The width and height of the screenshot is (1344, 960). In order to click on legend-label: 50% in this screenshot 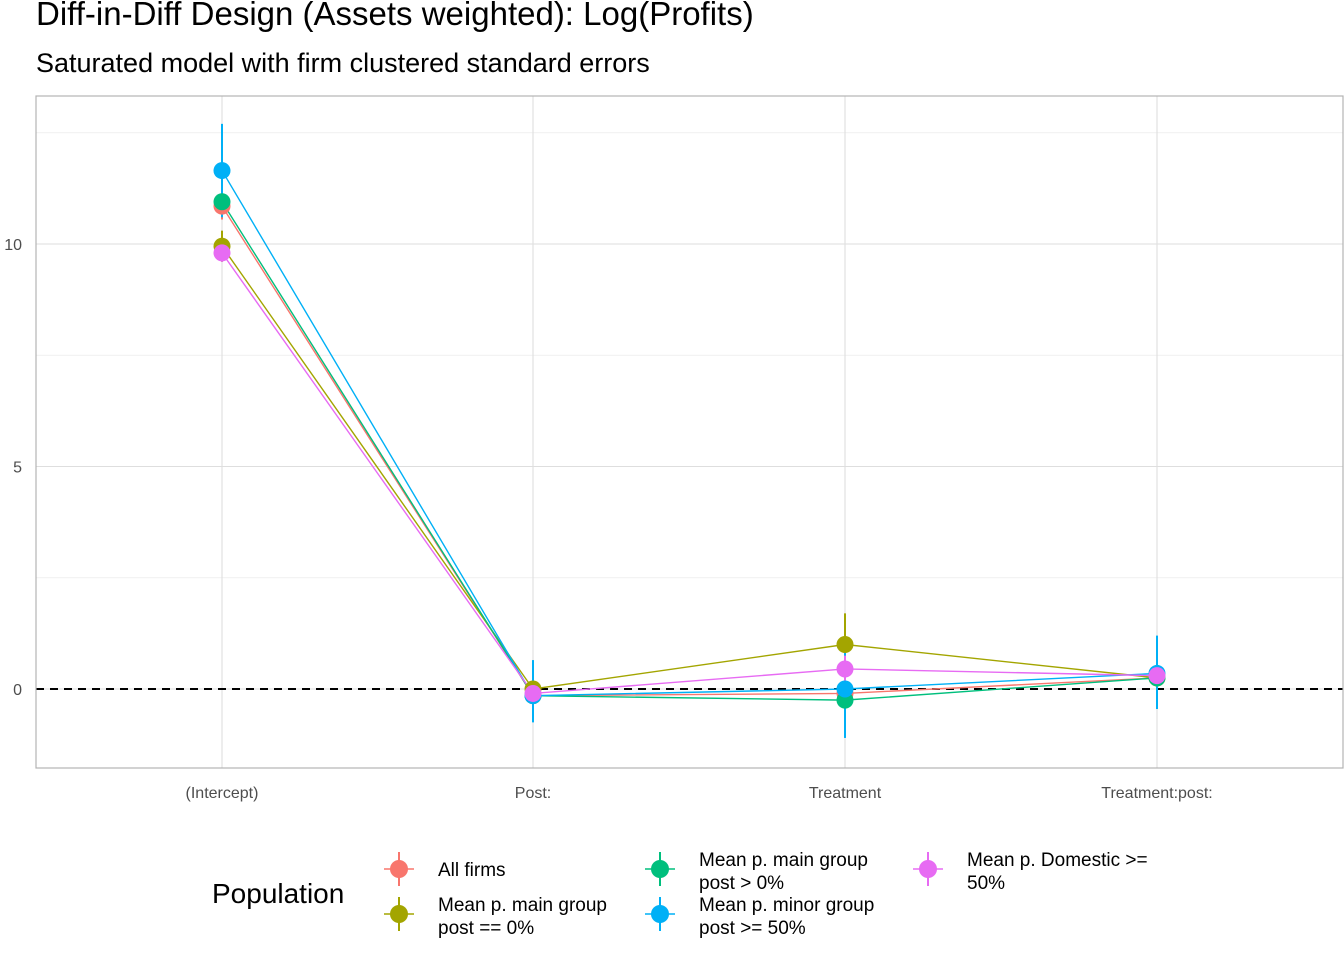, I will do `click(986, 883)`.